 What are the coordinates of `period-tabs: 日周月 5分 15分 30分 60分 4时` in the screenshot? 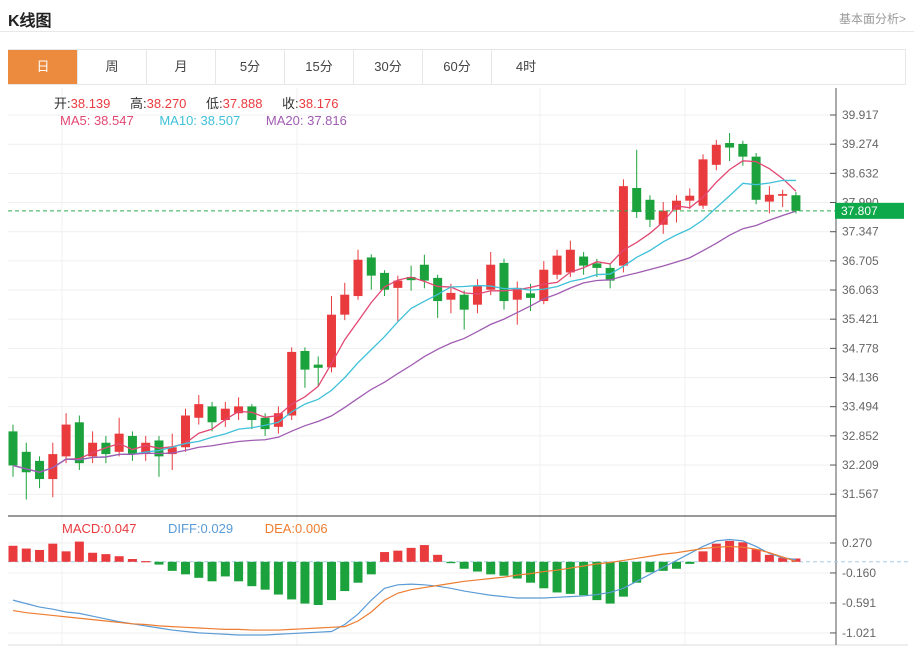 It's located at (457, 67).